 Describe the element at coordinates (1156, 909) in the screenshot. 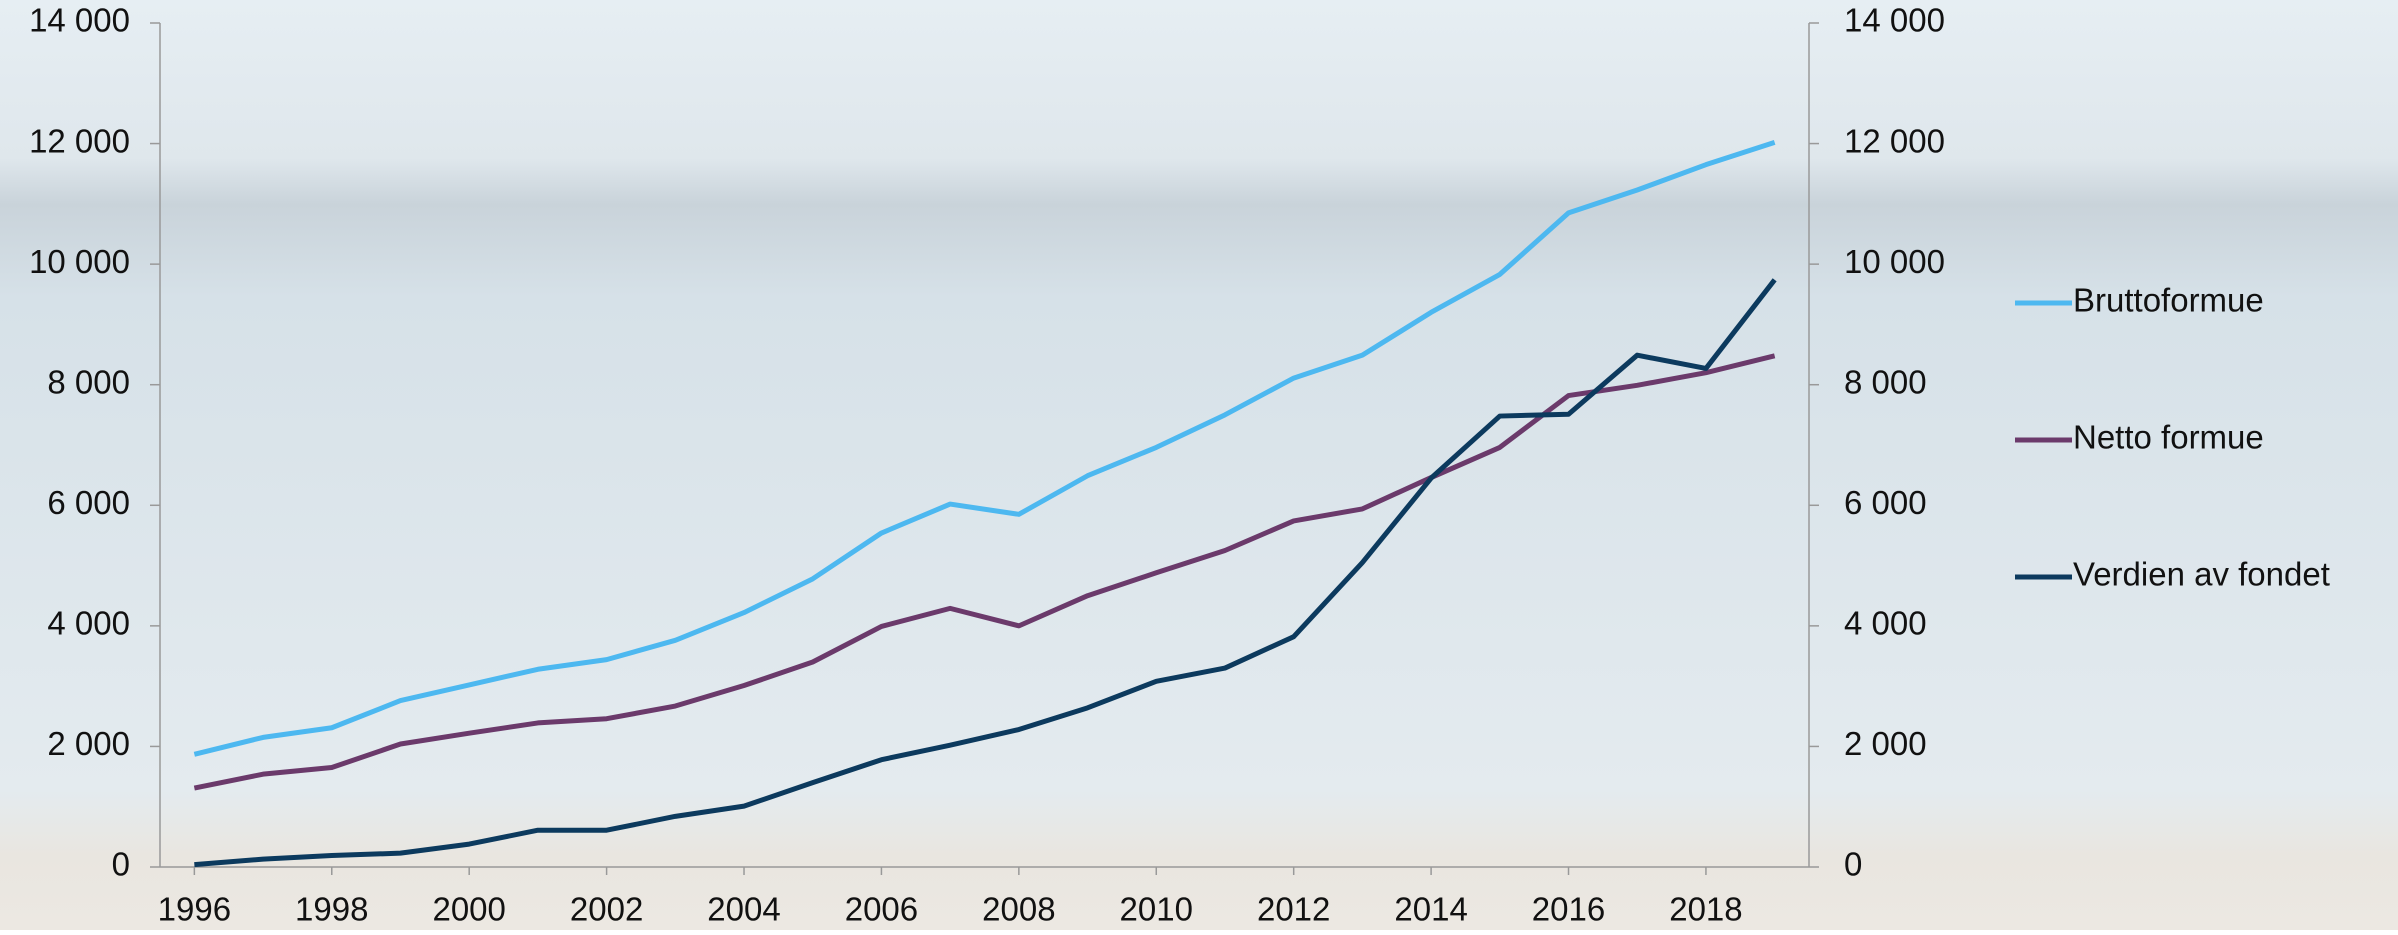

I see `x-tick-label: 2010` at that location.